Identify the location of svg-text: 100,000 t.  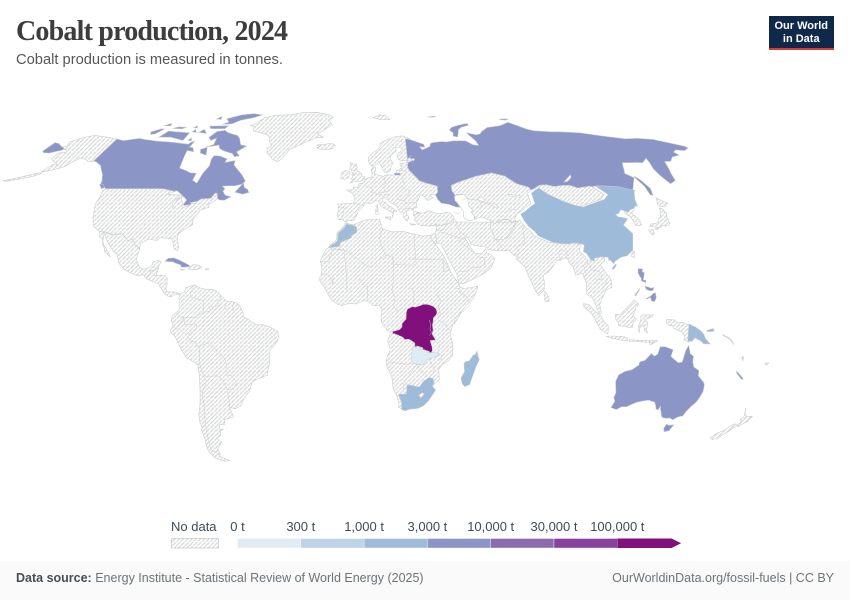
(617, 526).